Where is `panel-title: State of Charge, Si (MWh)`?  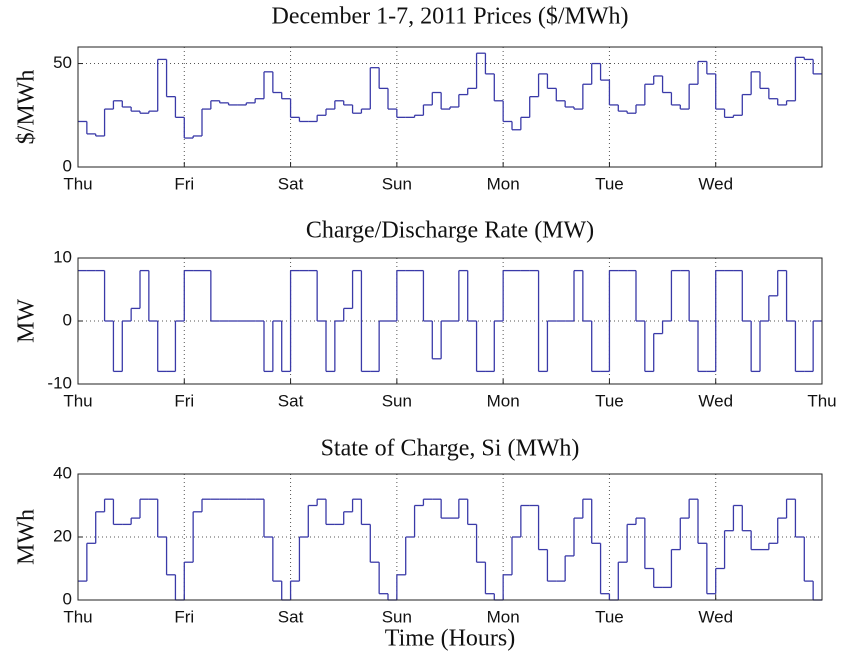 panel-title: State of Charge, Si (MWh) is located at coordinates (450, 449).